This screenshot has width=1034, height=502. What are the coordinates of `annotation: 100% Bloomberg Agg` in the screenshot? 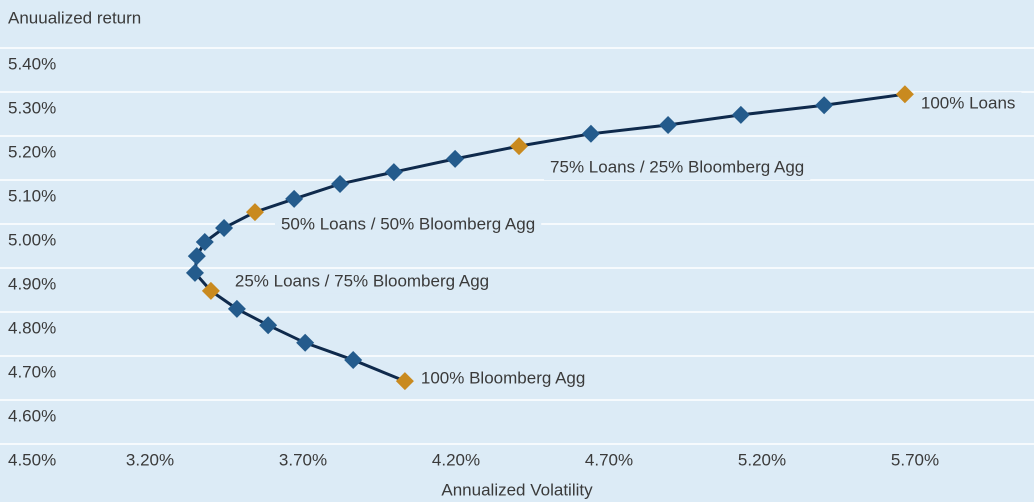 It's located at (503, 378).